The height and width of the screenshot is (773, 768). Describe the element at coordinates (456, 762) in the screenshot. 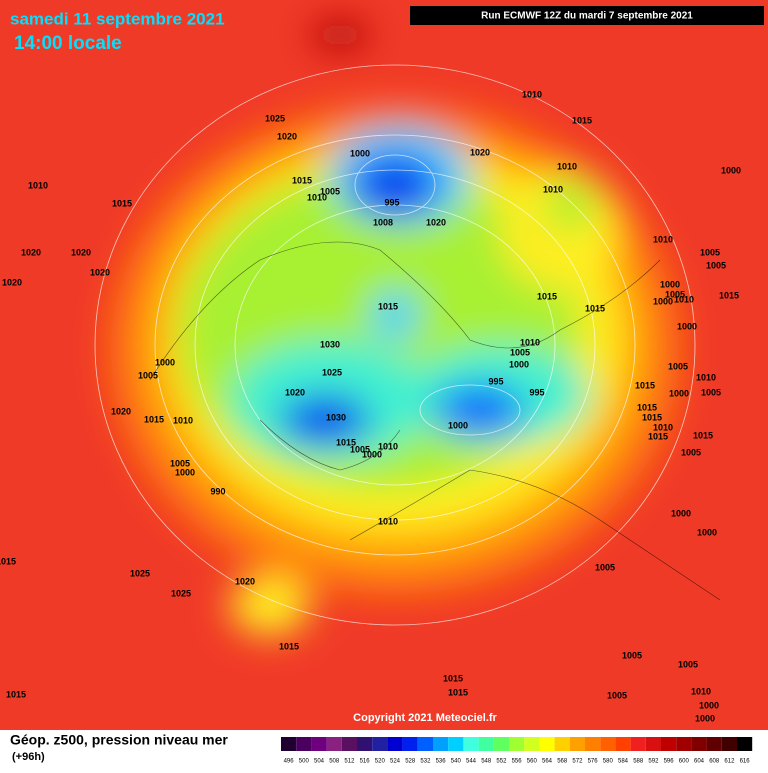

I see `legend-label: 540` at that location.